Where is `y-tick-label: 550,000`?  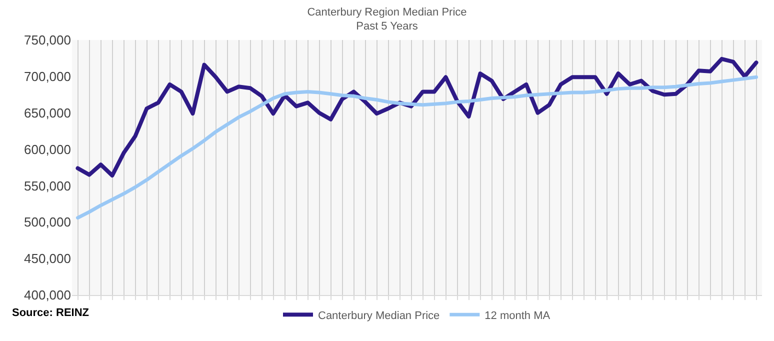 y-tick-label: 550,000 is located at coordinates (47, 186).